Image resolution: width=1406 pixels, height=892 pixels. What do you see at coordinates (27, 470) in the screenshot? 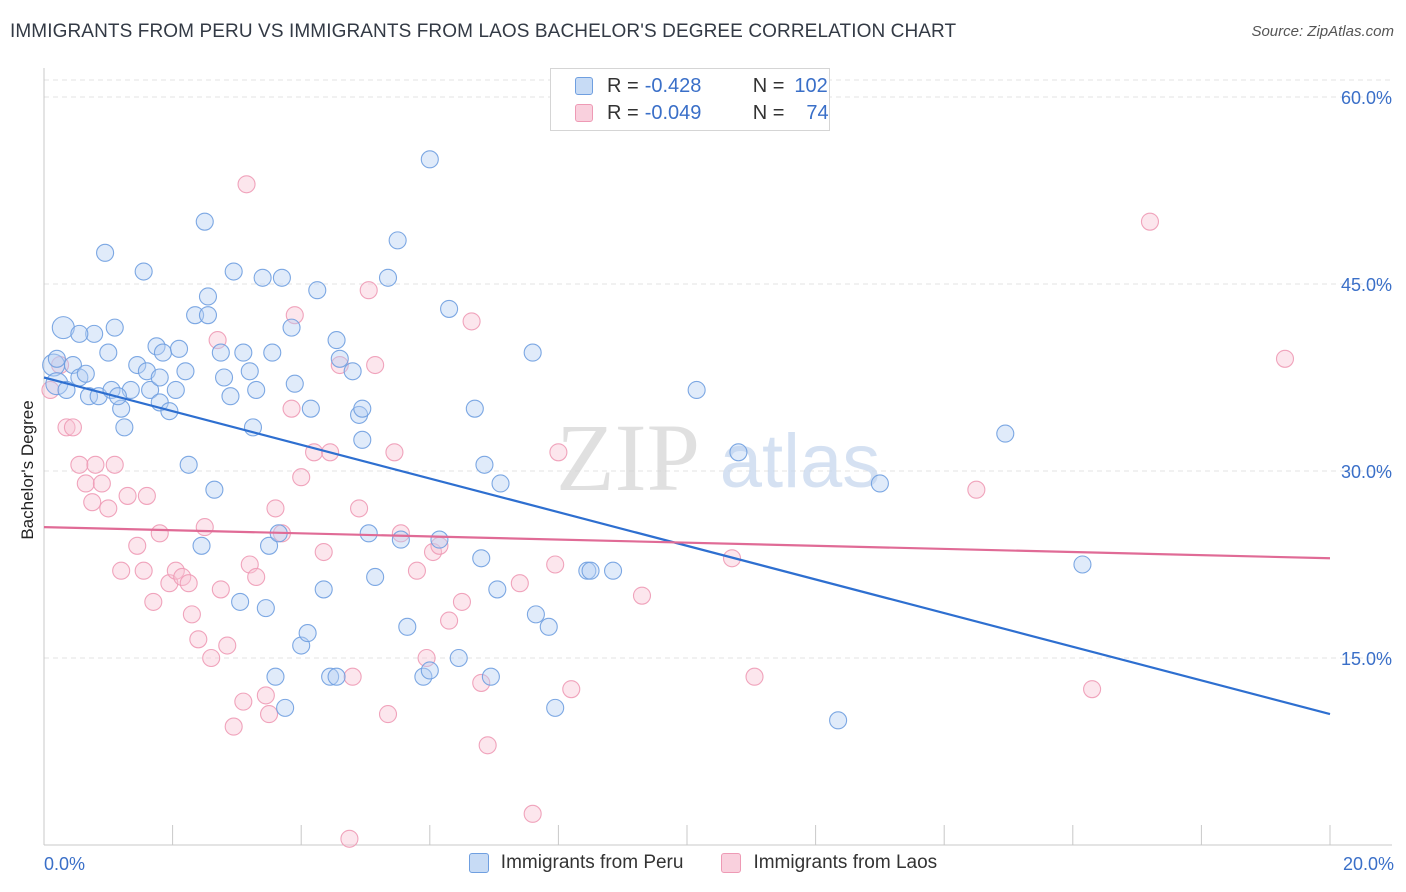
I see `y-axis-label: Bachelor's Degree` at bounding box center [27, 470].